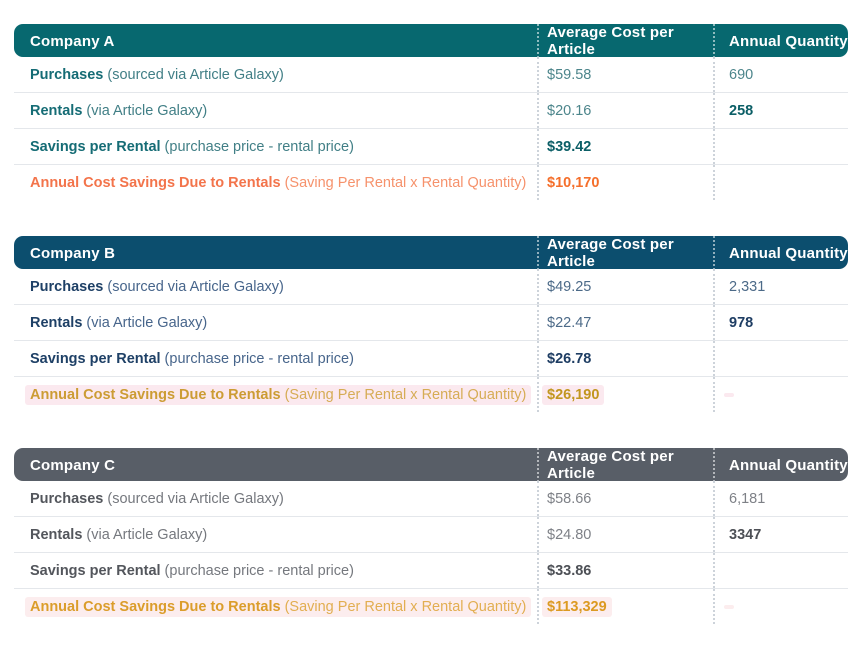  Describe the element at coordinates (741, 322) in the screenshot. I see `quantity-value: 978` at that location.